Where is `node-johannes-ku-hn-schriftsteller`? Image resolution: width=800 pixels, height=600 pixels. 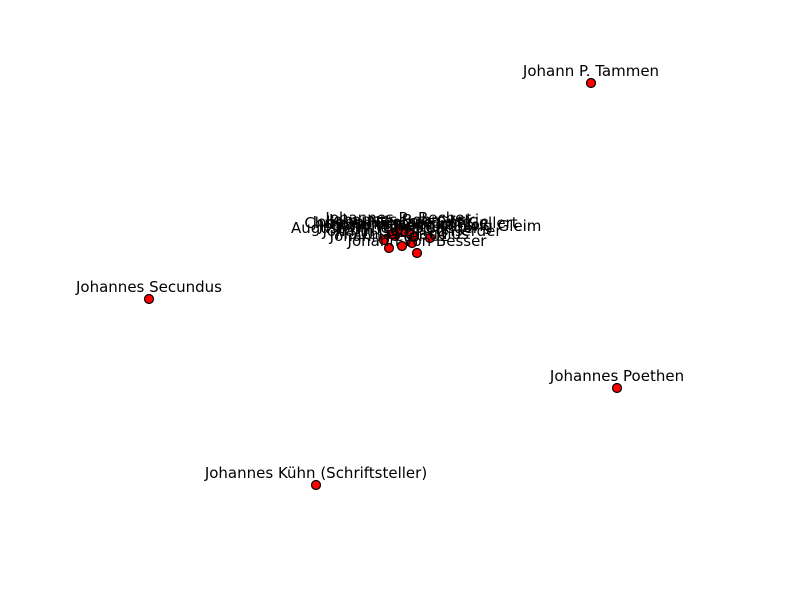
node-johannes-ku-hn-schriftsteller is located at coordinates (316, 485).